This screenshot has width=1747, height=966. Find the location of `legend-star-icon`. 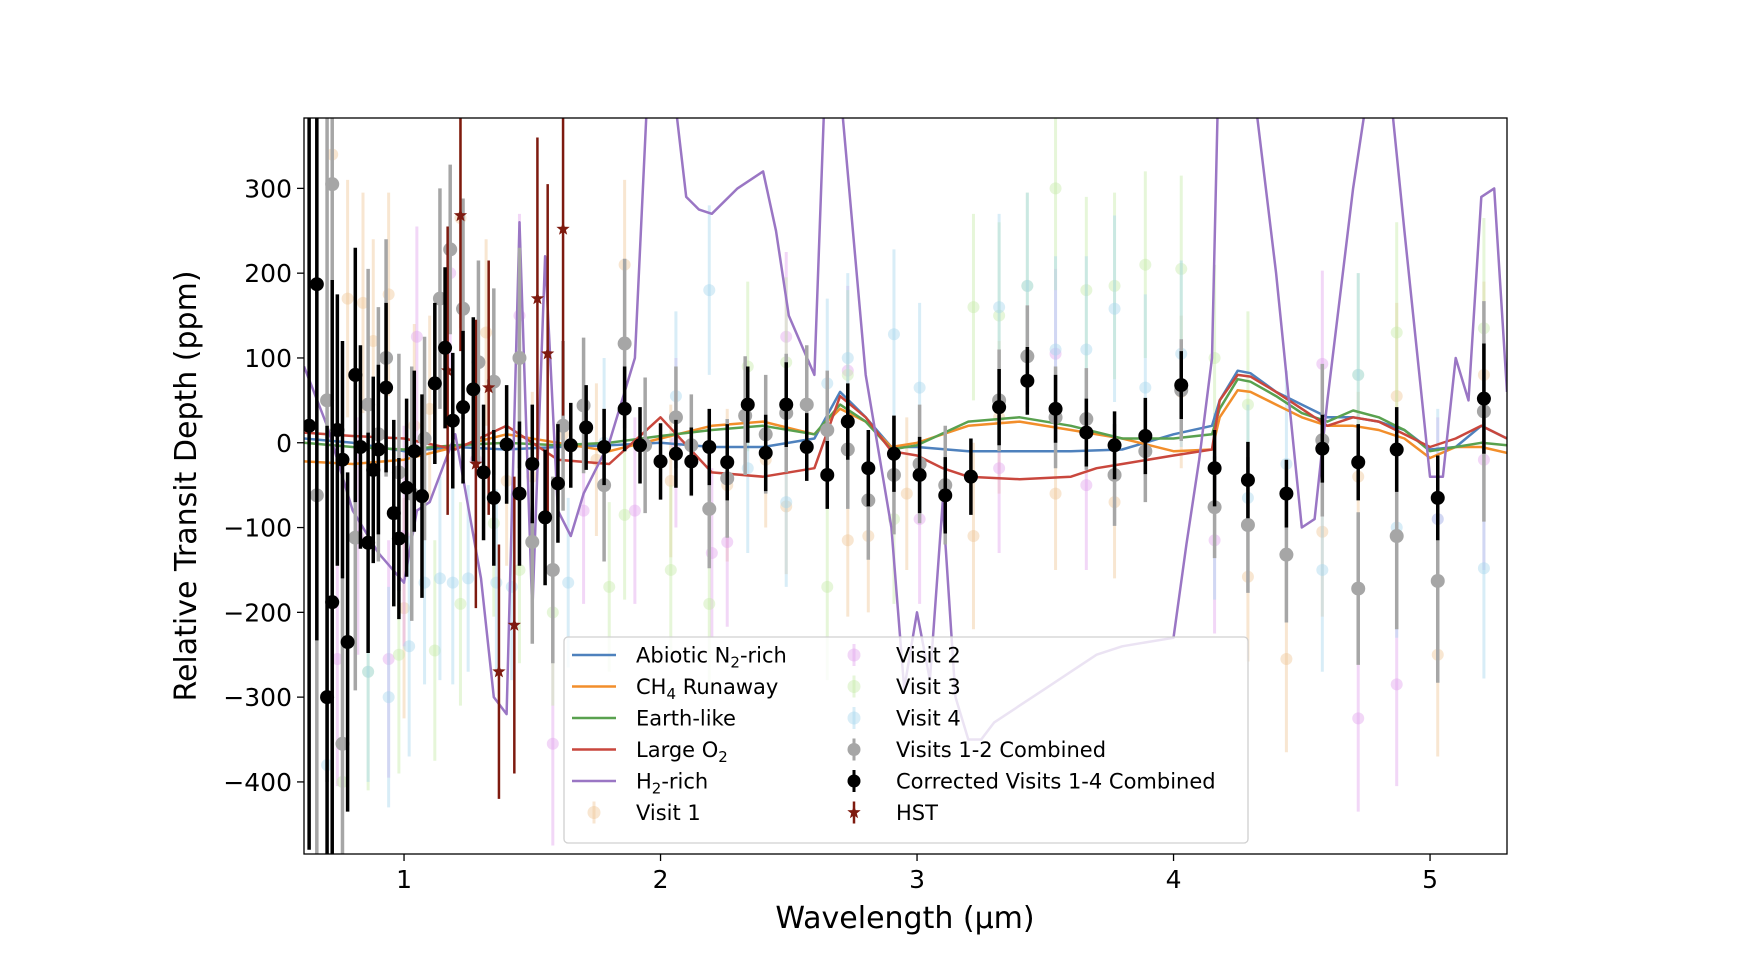

legend-star-icon is located at coordinates (854, 812).